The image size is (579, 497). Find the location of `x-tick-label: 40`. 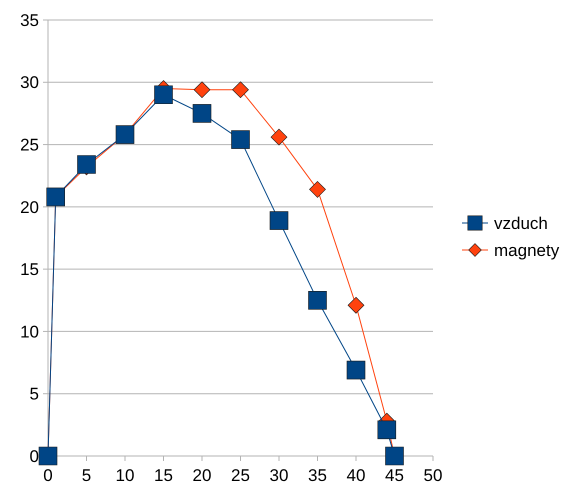

x-tick-label: 40 is located at coordinates (356, 475).